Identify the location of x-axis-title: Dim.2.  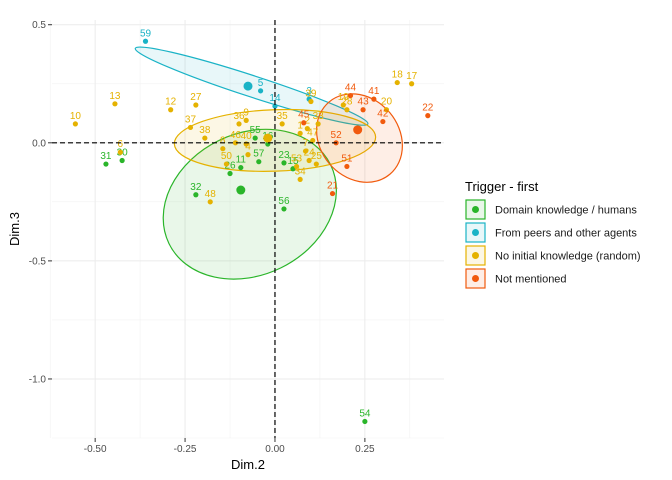
(248, 464).